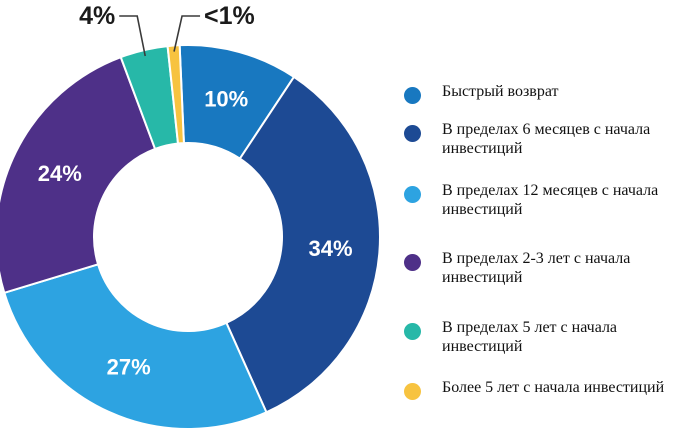 The image size is (700, 437). What do you see at coordinates (160, 36) in the screenshot?
I see `leader-lines` at bounding box center [160, 36].